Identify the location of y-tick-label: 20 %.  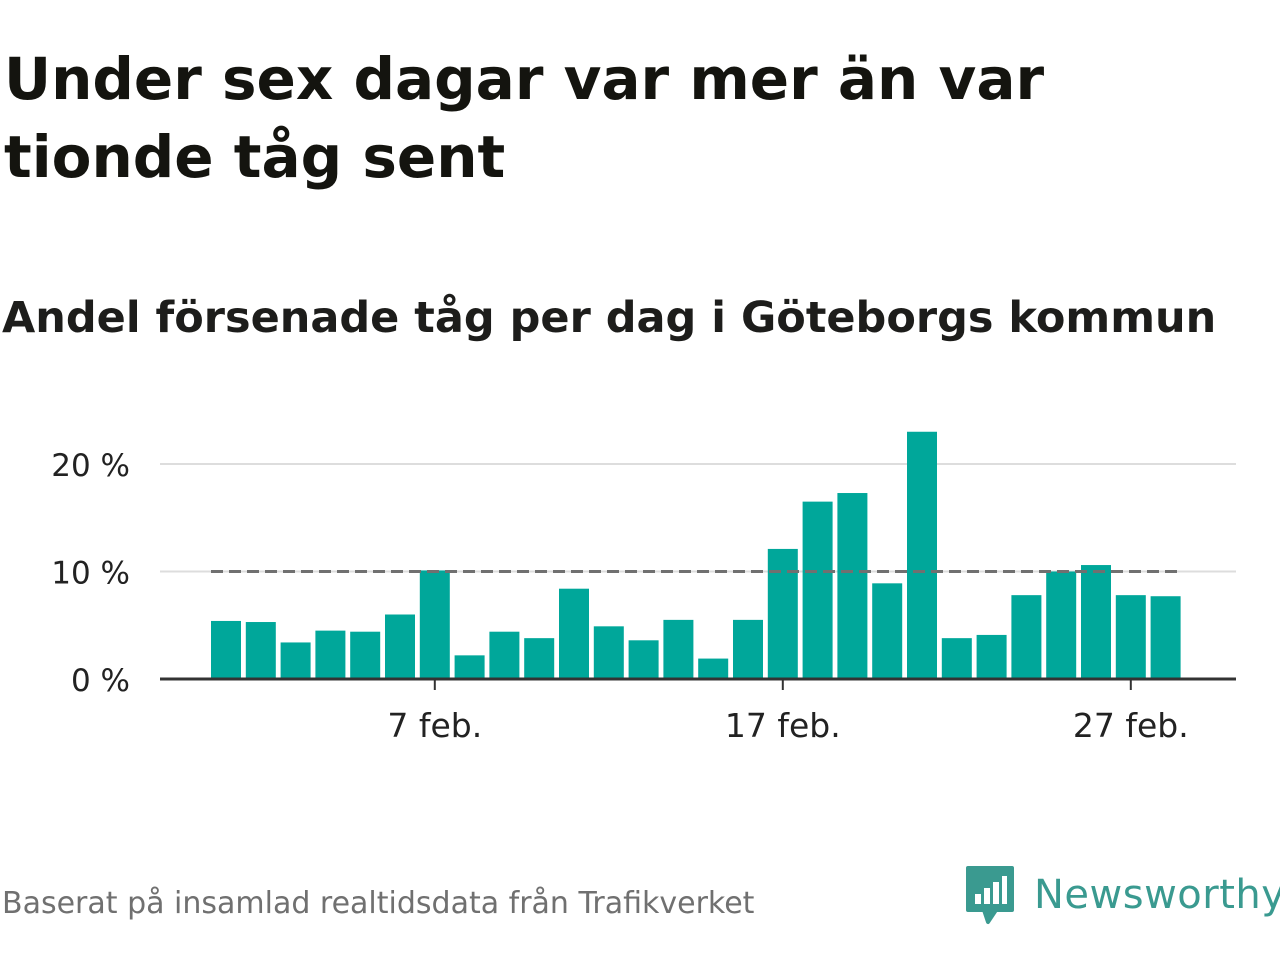
(90, 466).